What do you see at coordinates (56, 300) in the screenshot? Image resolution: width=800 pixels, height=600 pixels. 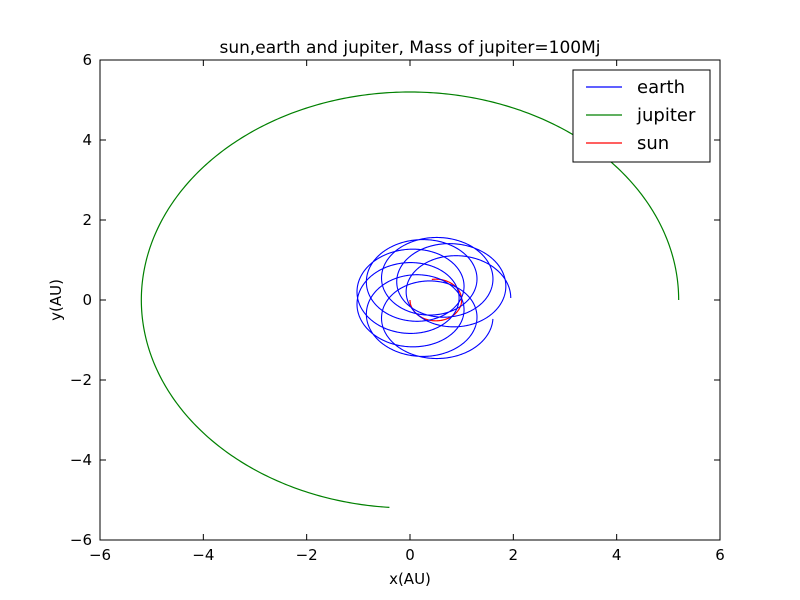 I see `y-axis-label: y(AU)` at bounding box center [56, 300].